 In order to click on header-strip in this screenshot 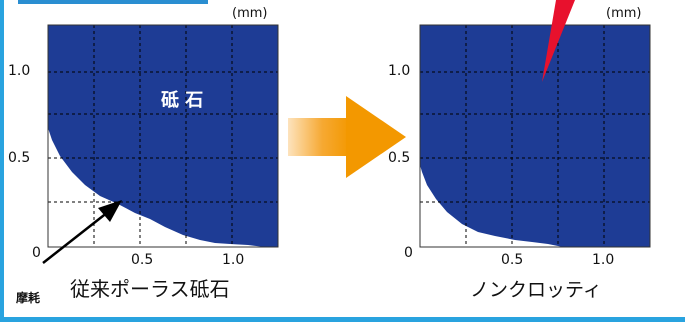, I will do `click(113, 2)`.